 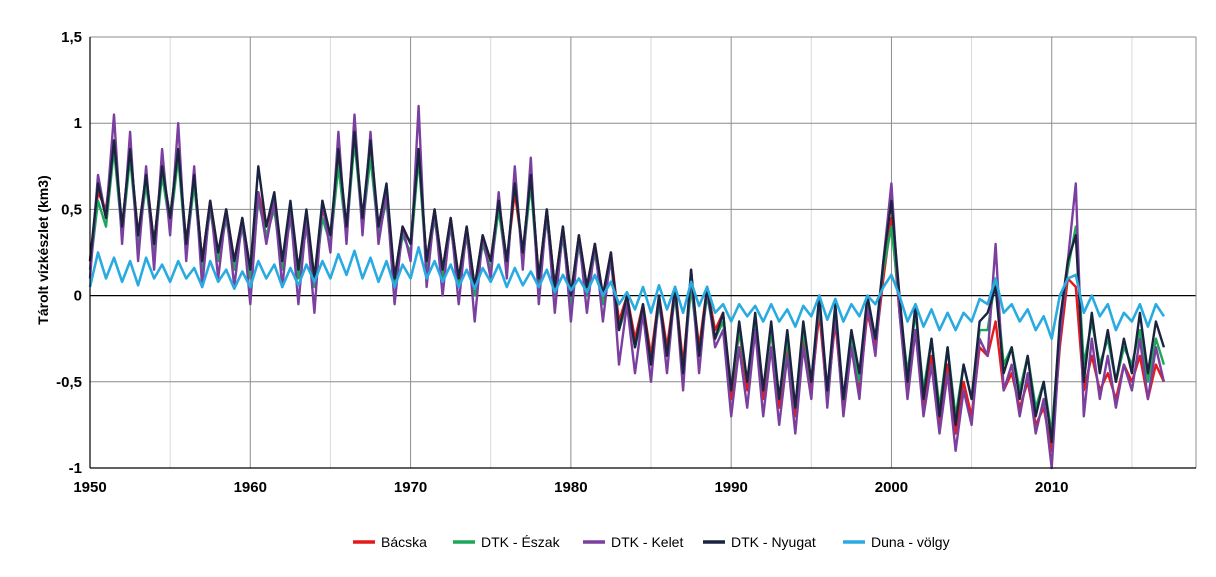 What do you see at coordinates (89, 487) in the screenshot?
I see `x-tick-label: 1950` at bounding box center [89, 487].